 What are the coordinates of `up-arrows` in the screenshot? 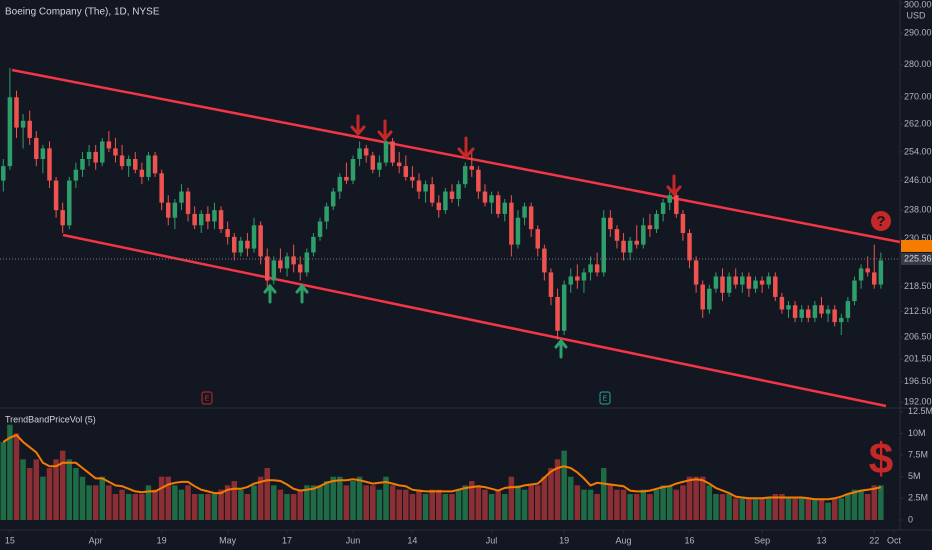 It's located at (415, 321).